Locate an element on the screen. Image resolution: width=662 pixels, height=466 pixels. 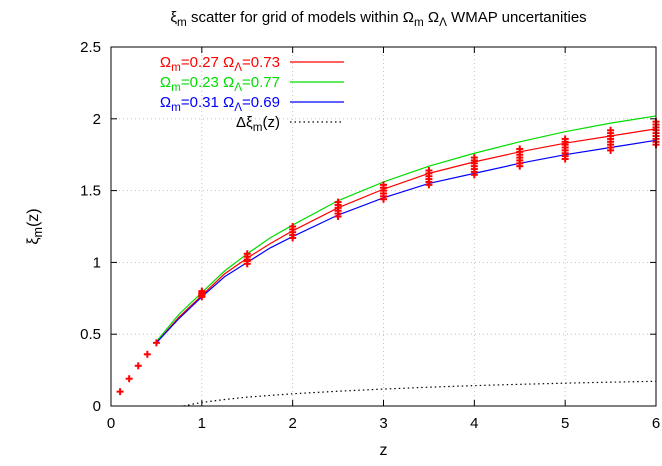
text-part: =0.69 is located at coordinates (261, 102).